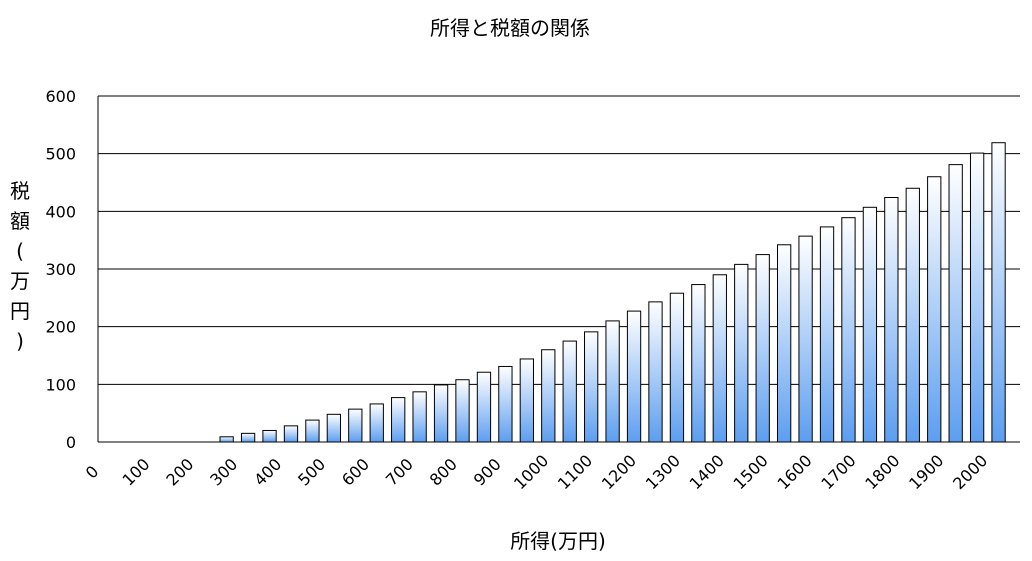  Describe the element at coordinates (60, 327) in the screenshot. I see `y-tick-label: 200` at that location.